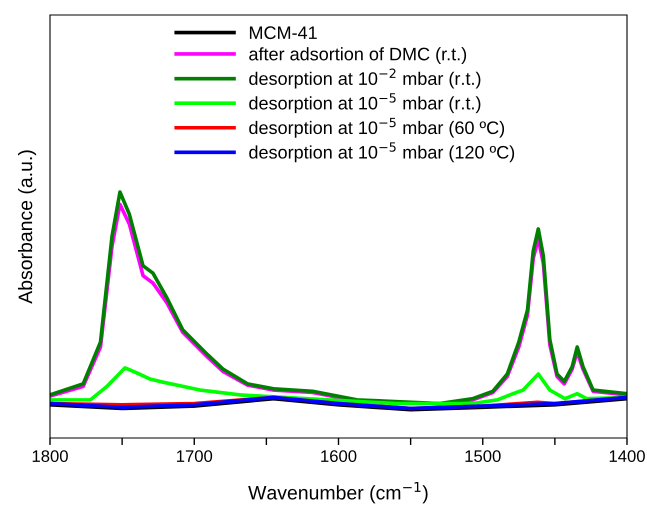 This screenshot has height=509, width=647. Describe the element at coordinates (357, 55) in the screenshot. I see `legend-label: after adsortion of DMC (r.t.)` at that location.